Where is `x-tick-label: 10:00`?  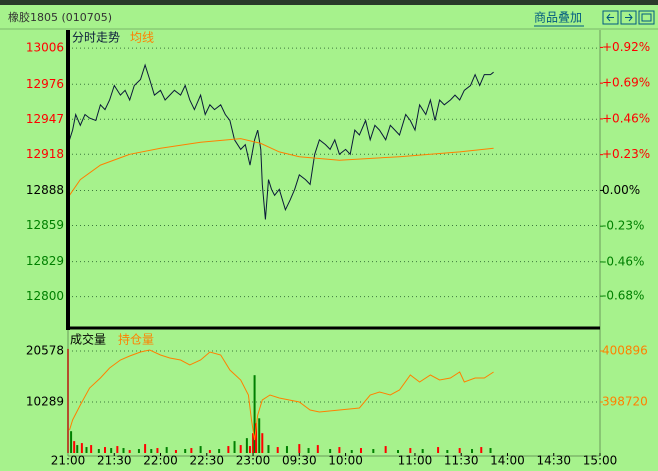
x-tick-label: 10:00 is located at coordinates (345, 461).